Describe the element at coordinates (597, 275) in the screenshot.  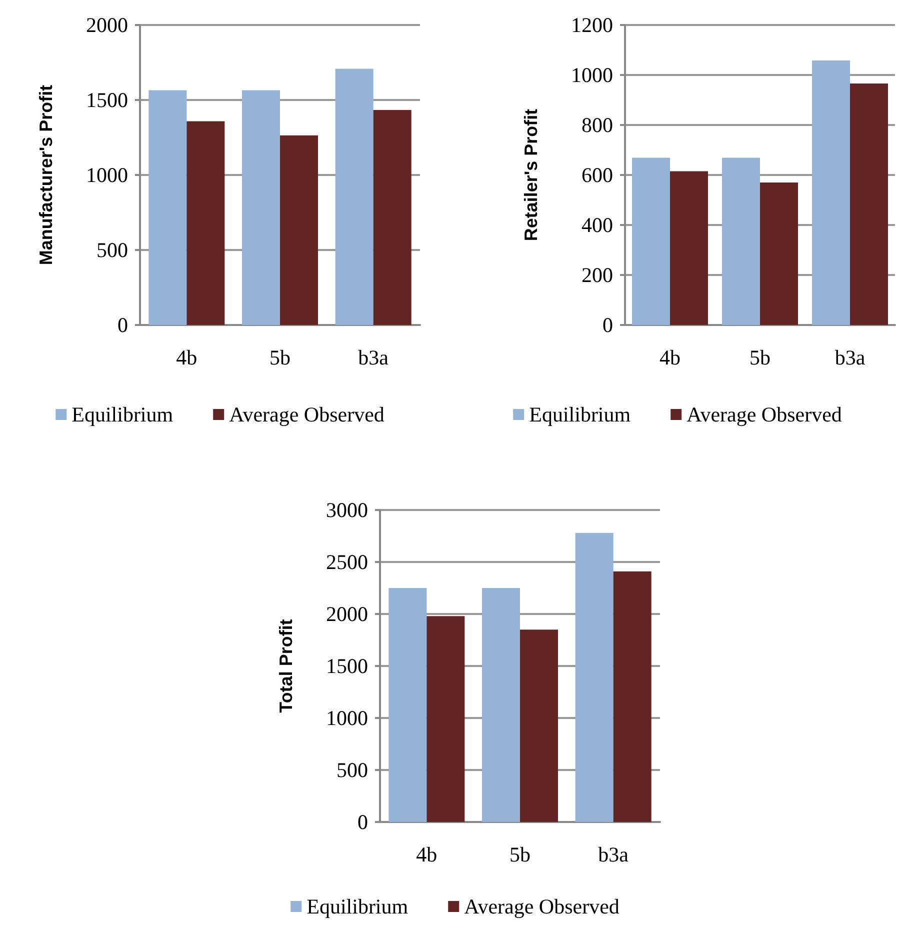
I see `y-tick-label: 200` at that location.